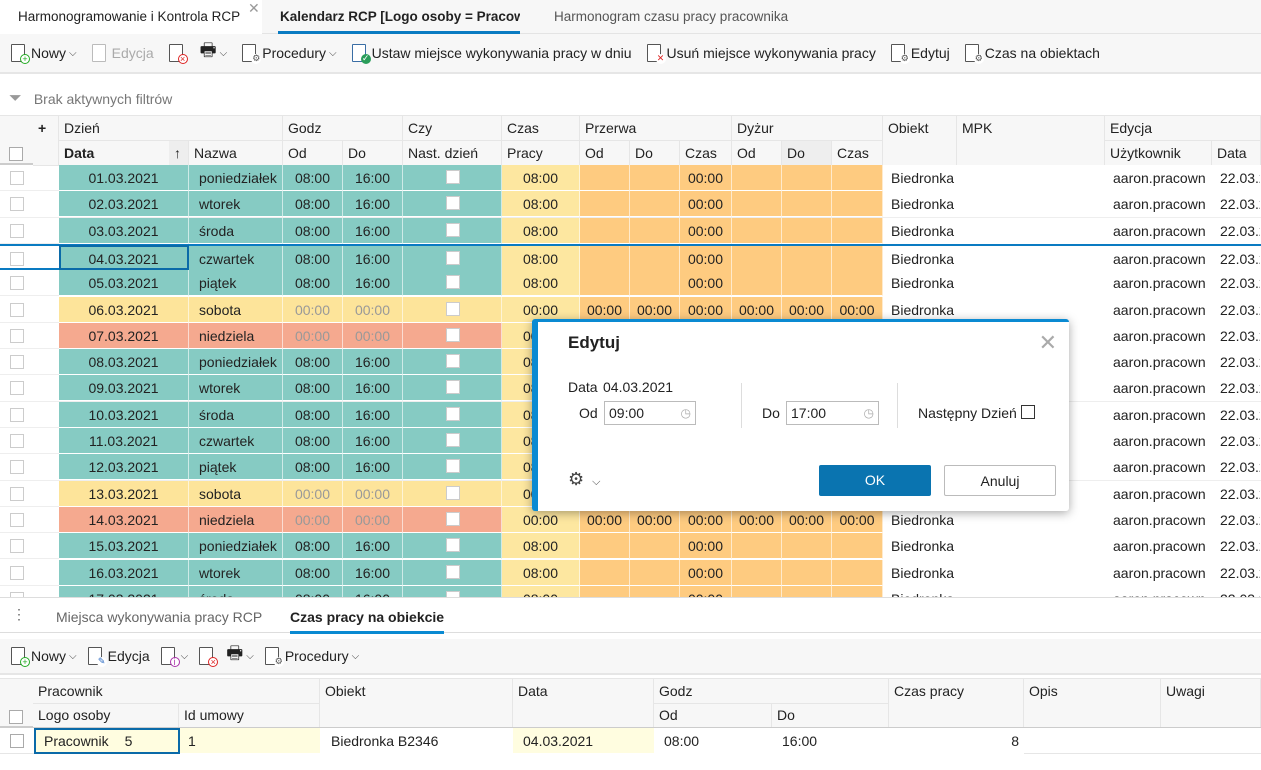  Describe the element at coordinates (236, 388) in the screenshot. I see `cell-nazwa: wtorek` at that location.